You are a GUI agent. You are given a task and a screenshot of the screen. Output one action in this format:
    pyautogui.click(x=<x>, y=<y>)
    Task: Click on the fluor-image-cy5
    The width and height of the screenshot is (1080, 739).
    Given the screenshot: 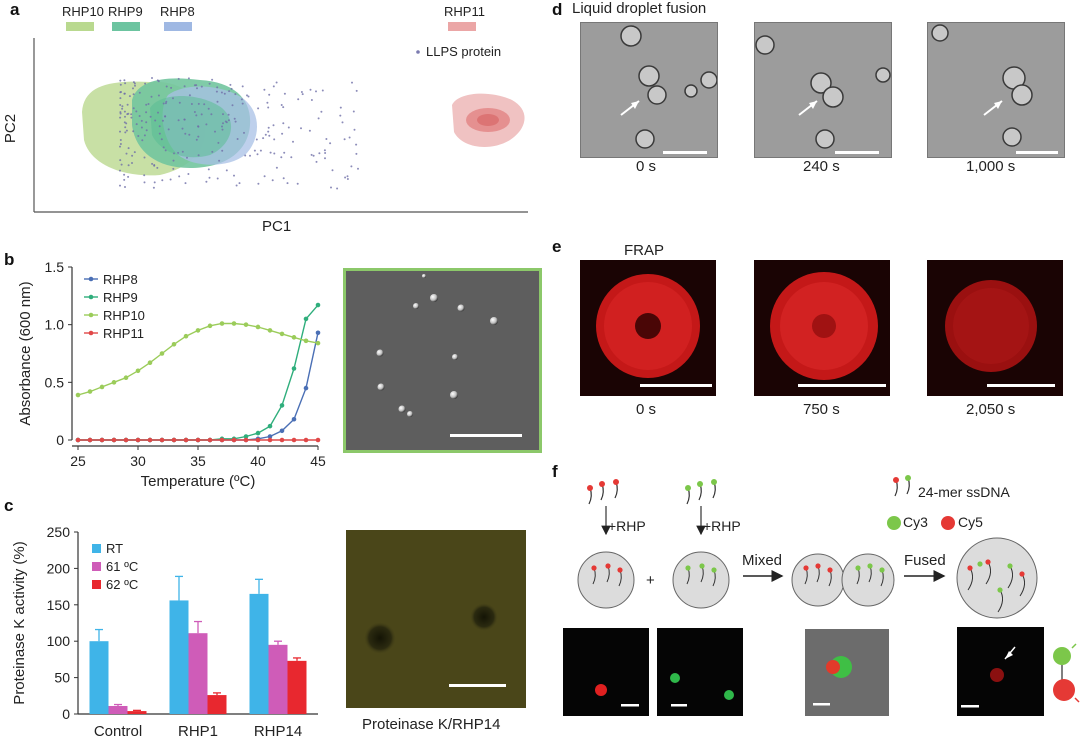 What is the action you would take?
    pyautogui.click(x=606, y=672)
    